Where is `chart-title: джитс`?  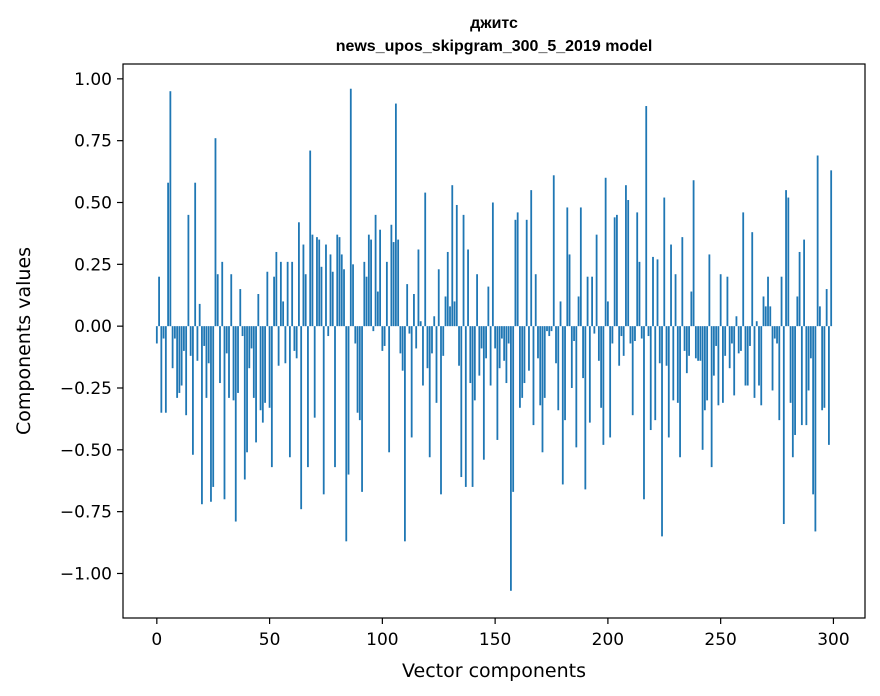 chart-title: джитс is located at coordinates (494, 23).